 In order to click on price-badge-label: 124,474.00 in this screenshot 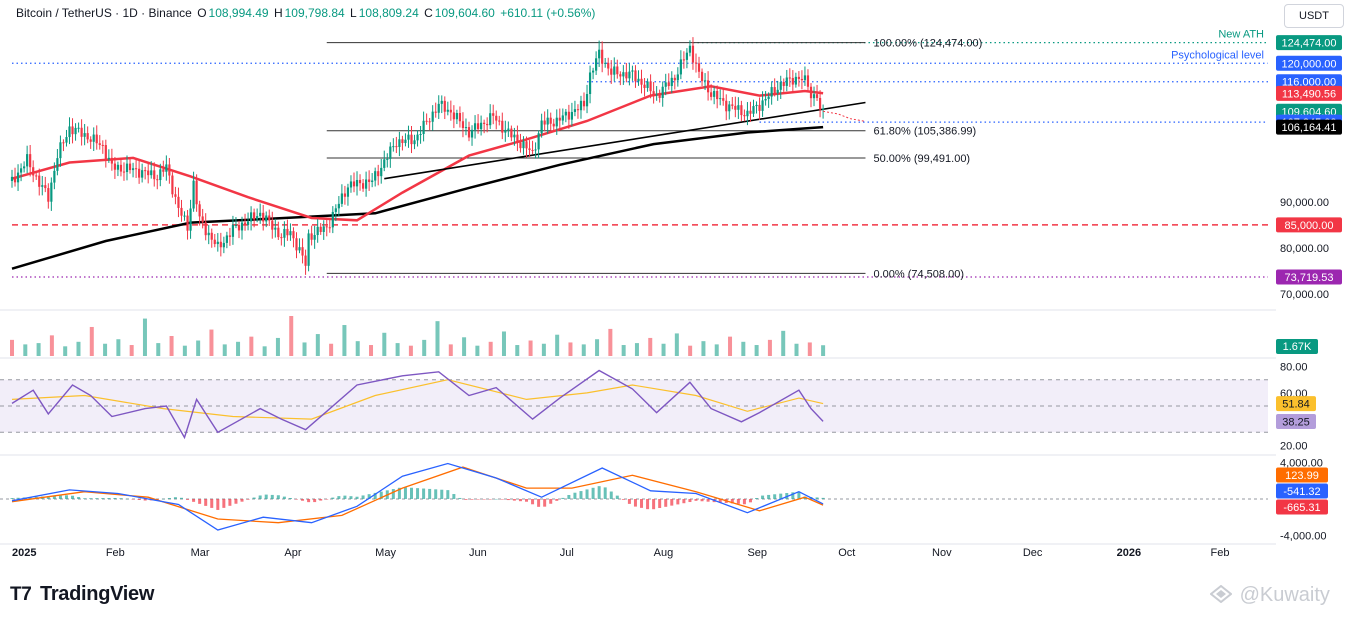, I will do `click(1308, 44)`.